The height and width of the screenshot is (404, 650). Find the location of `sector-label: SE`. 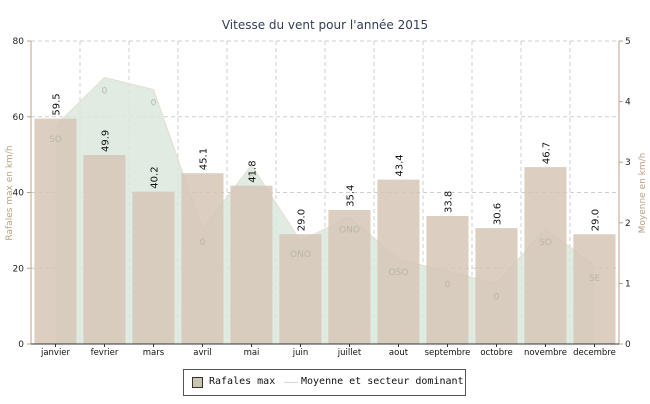

sector-label: SE is located at coordinates (595, 279).